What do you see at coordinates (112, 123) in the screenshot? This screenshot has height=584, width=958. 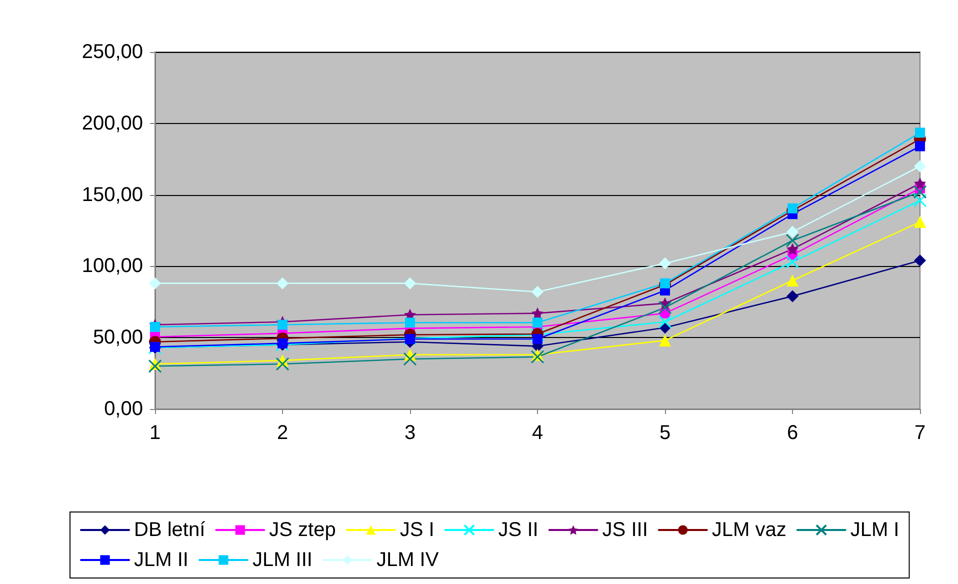 I see `y-tick-label: 200,00` at bounding box center [112, 123].